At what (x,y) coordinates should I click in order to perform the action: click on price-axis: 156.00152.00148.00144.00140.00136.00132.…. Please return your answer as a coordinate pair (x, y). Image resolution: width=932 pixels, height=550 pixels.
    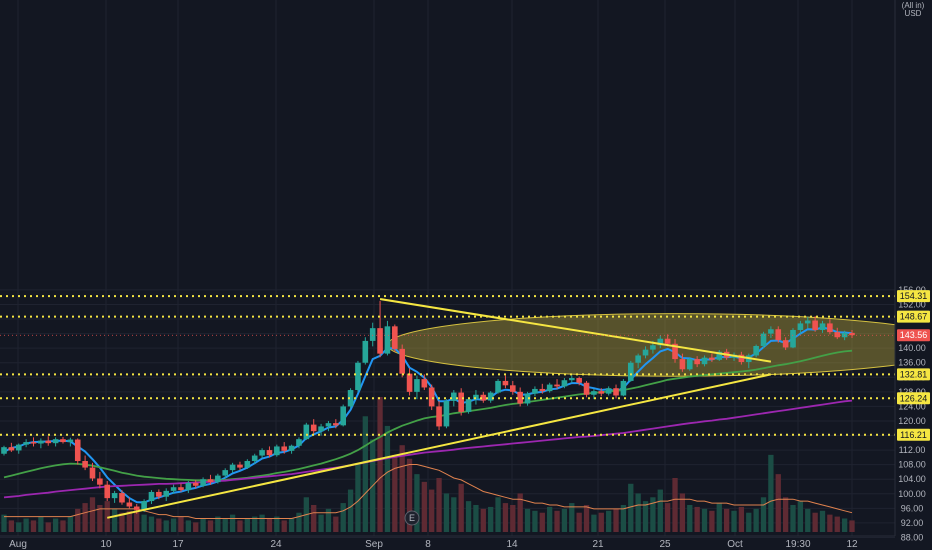
    Looking at the image, I should click on (912, 414).